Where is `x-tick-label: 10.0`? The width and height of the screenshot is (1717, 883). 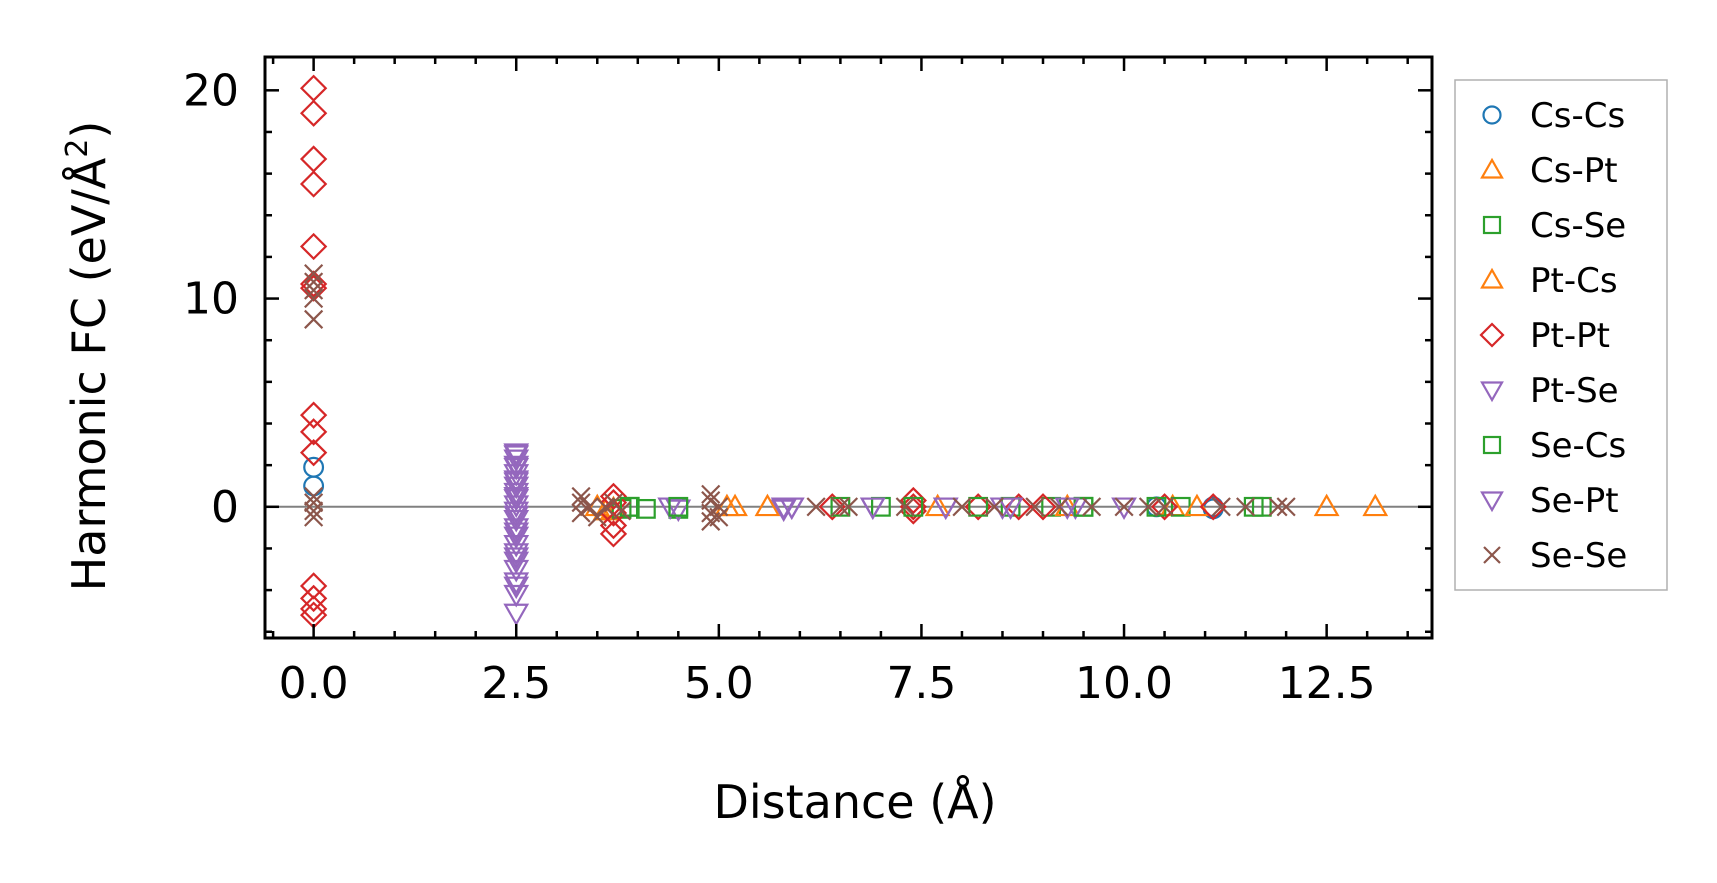 x-tick-label: 10.0 is located at coordinates (1124, 683).